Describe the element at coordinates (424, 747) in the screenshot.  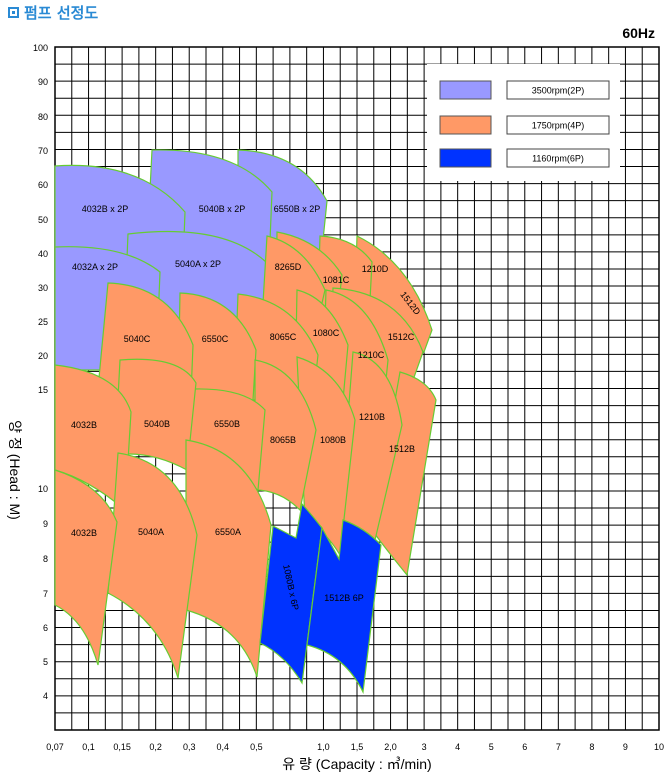
I see `x-tick-label: 3` at that location.